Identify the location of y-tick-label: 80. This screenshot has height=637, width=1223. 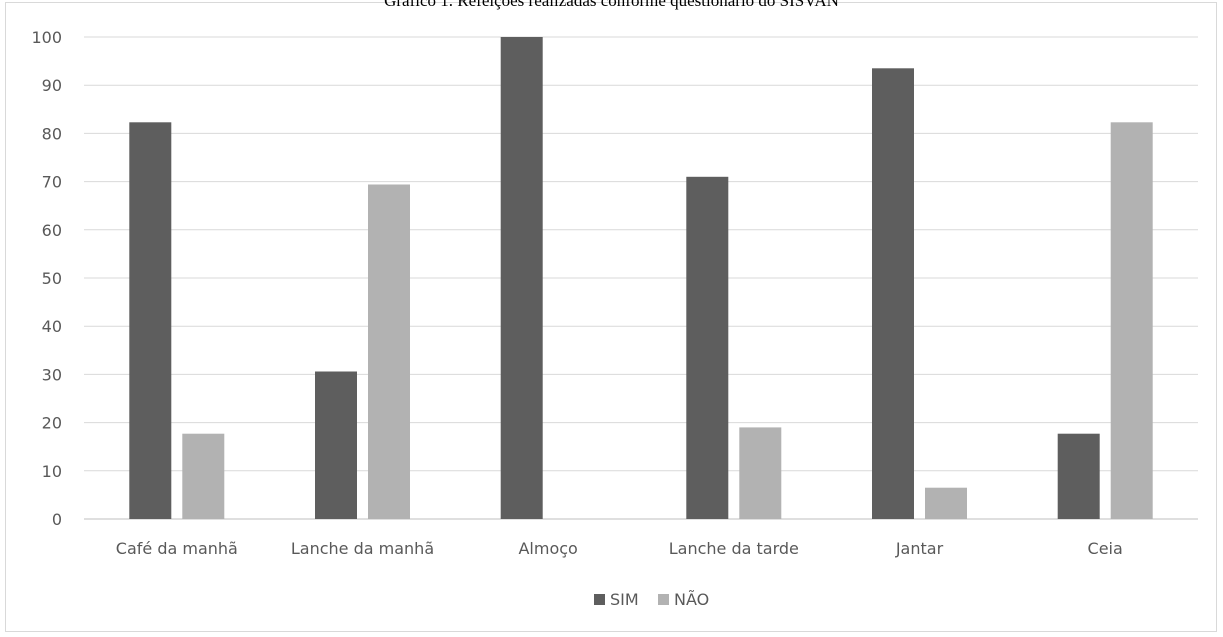
(52, 133).